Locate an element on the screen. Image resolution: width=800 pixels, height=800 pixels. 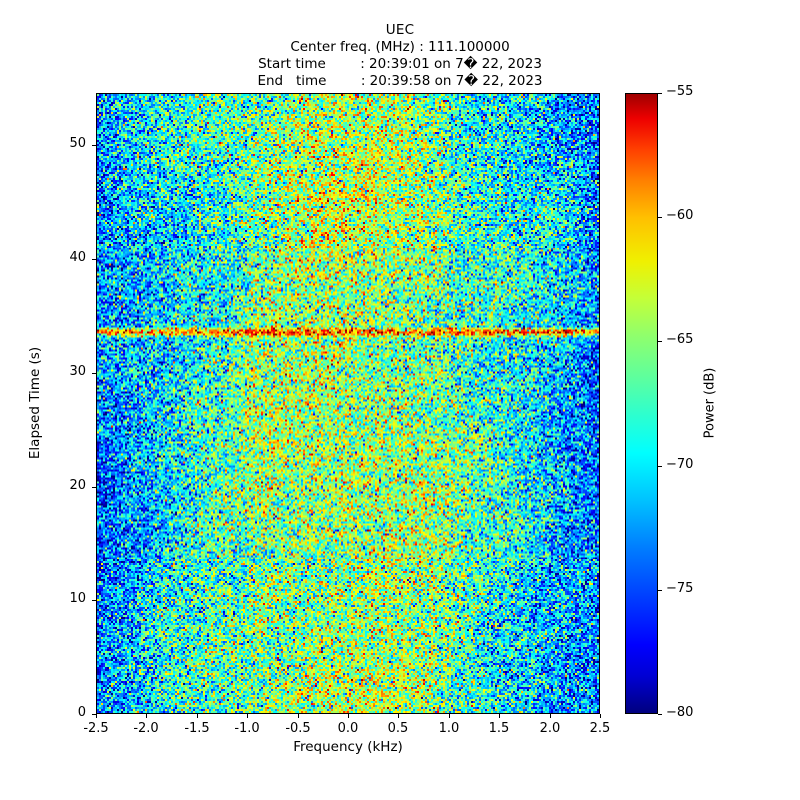
colorbar-gradient is located at coordinates (641, 403).